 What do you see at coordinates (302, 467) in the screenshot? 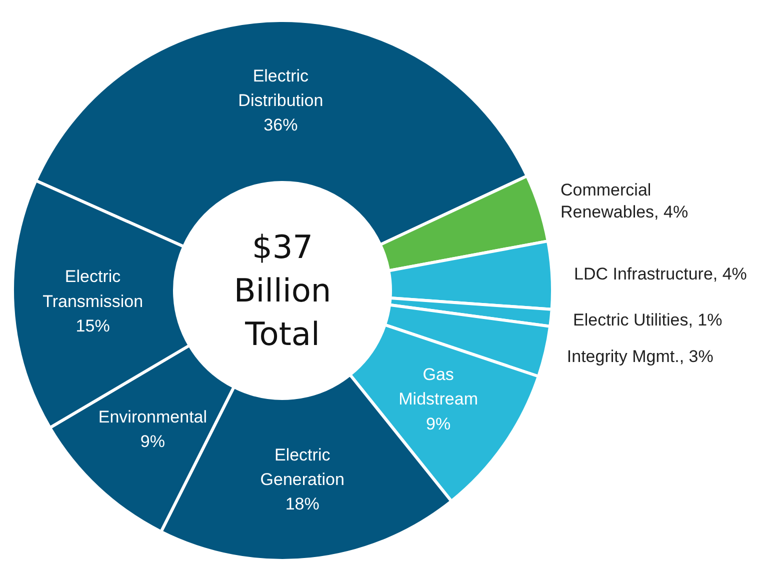
I see `slice-label: Electric Generation` at bounding box center [302, 467].